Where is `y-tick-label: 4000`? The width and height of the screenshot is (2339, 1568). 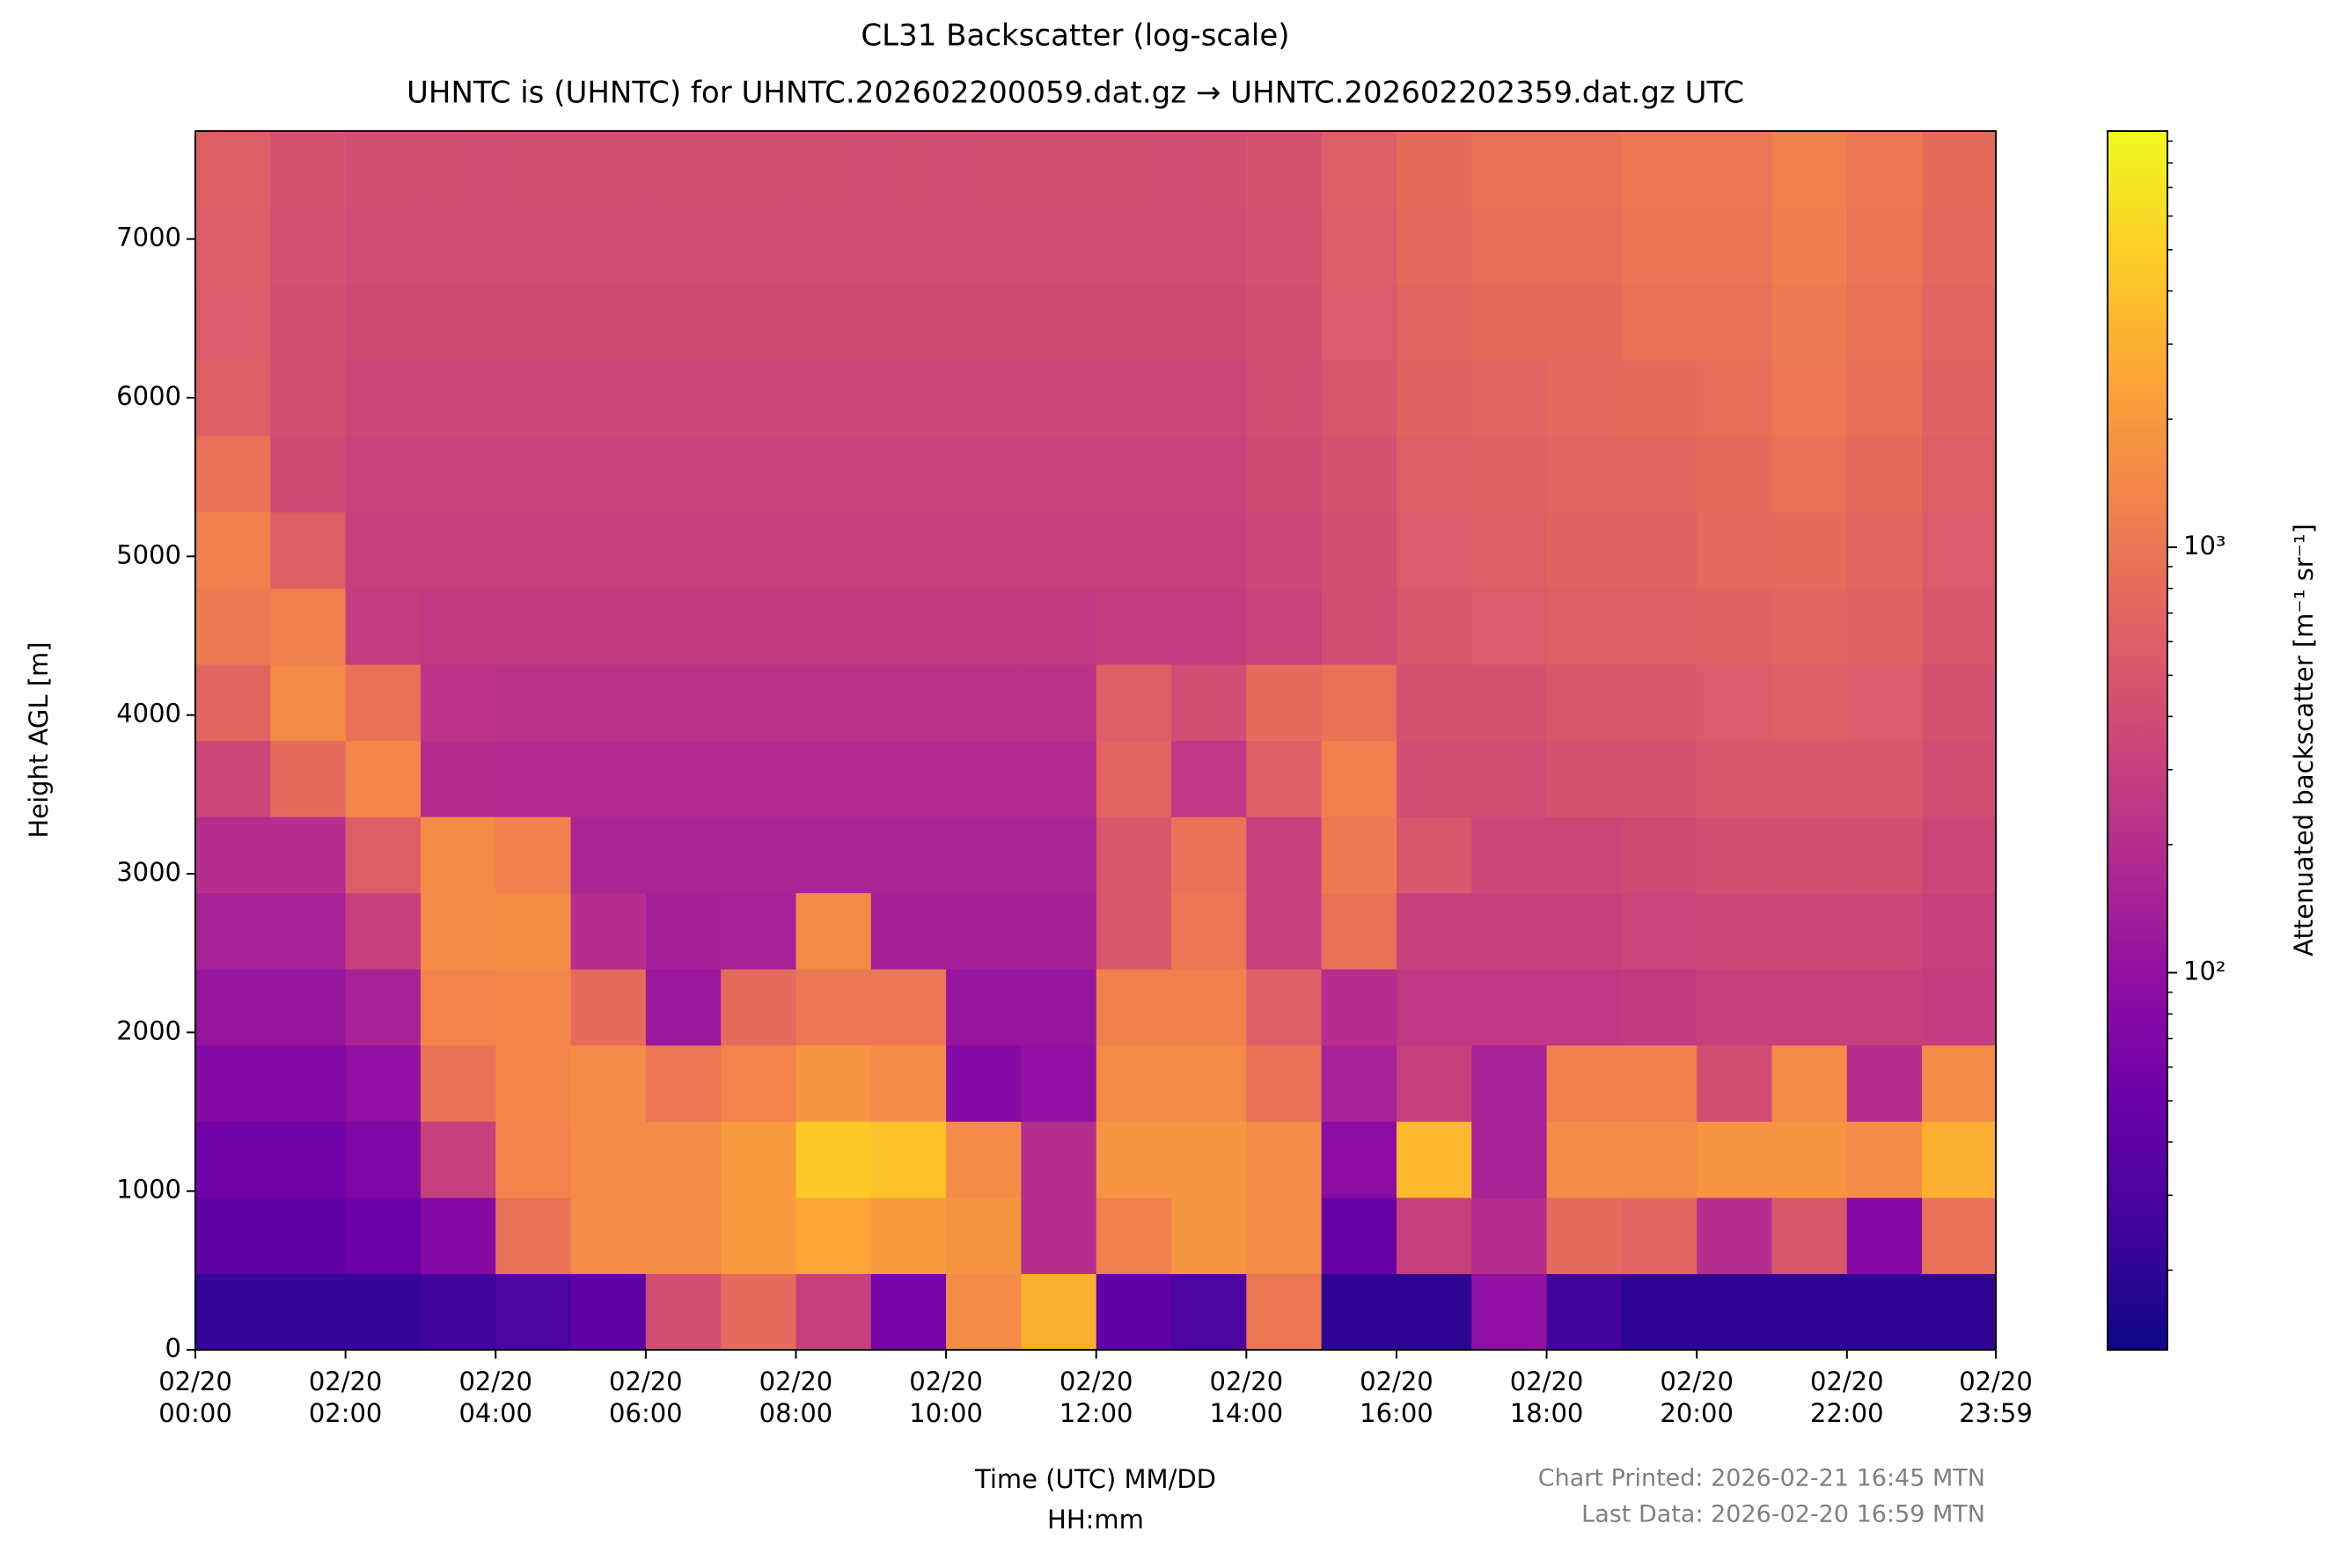 y-tick-label: 4000 is located at coordinates (148, 714).